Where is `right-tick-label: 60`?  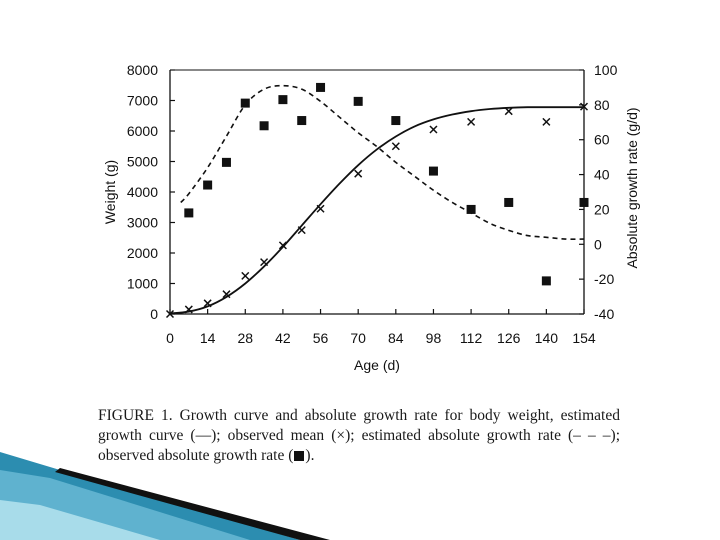
right-tick-label: 60 is located at coordinates (602, 140).